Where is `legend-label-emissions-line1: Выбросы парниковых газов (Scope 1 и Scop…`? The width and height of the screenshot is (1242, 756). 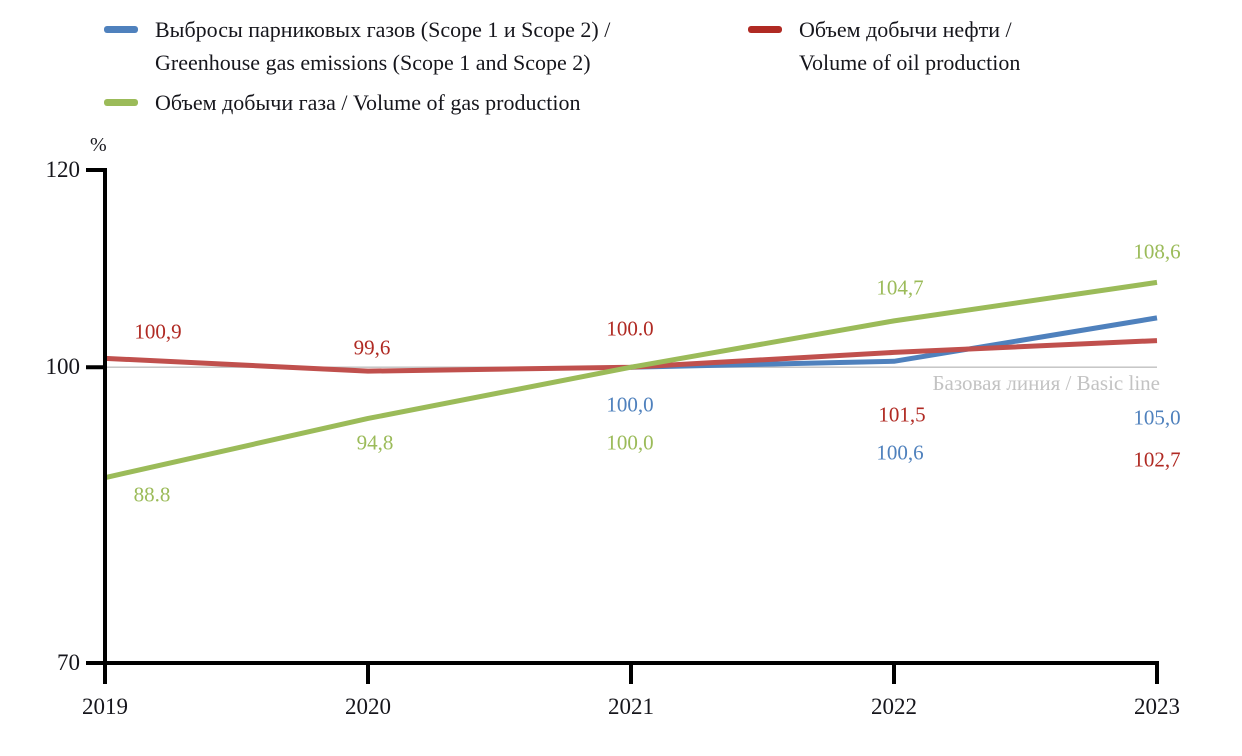
legend-label-emissions-line1: Выбросы парниковых газов (Scope 1 и Scop… is located at coordinates (383, 29).